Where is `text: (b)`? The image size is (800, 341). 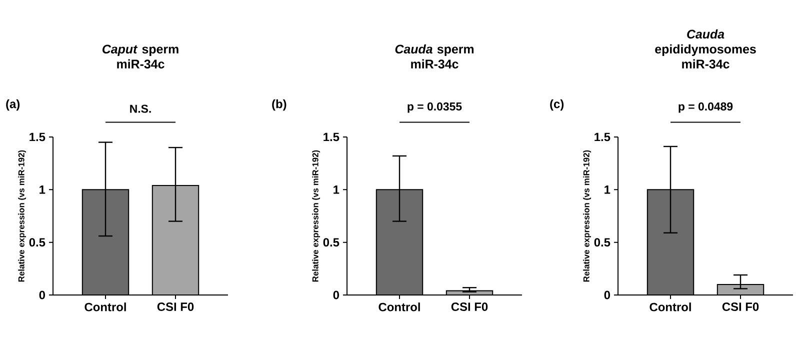 text: (b) is located at coordinates (279, 105).